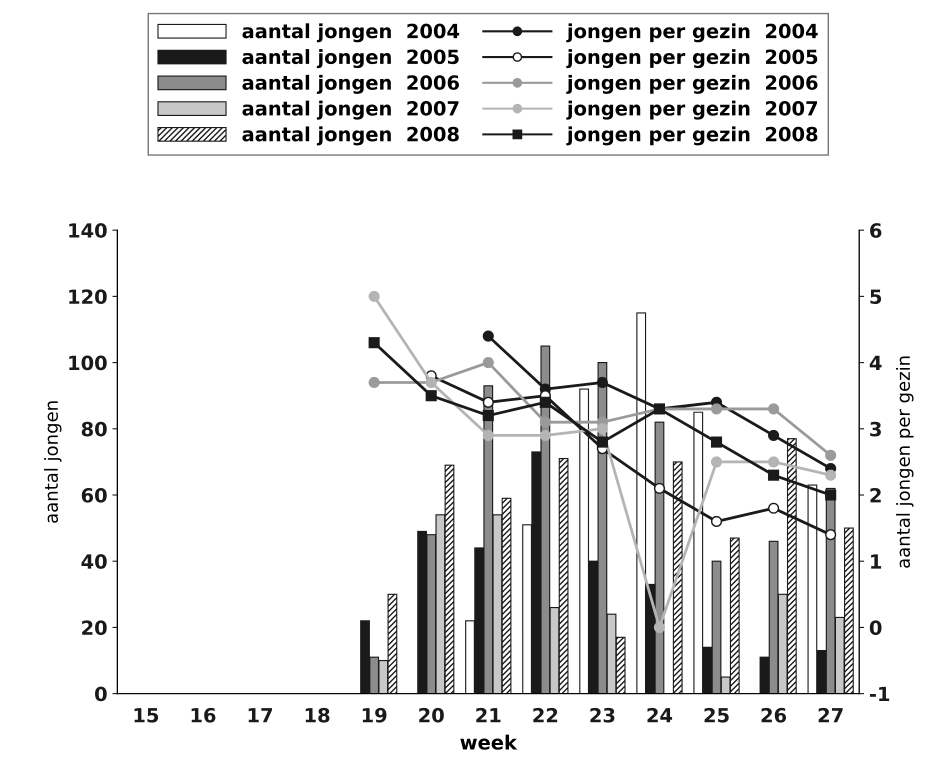 The image size is (939, 775). I want to click on x-tick-label: 19, so click(374, 715).